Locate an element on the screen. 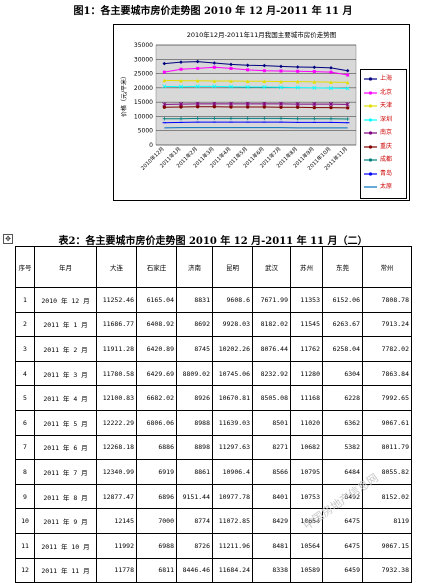  row-index-cell: 3 is located at coordinates (25, 349).